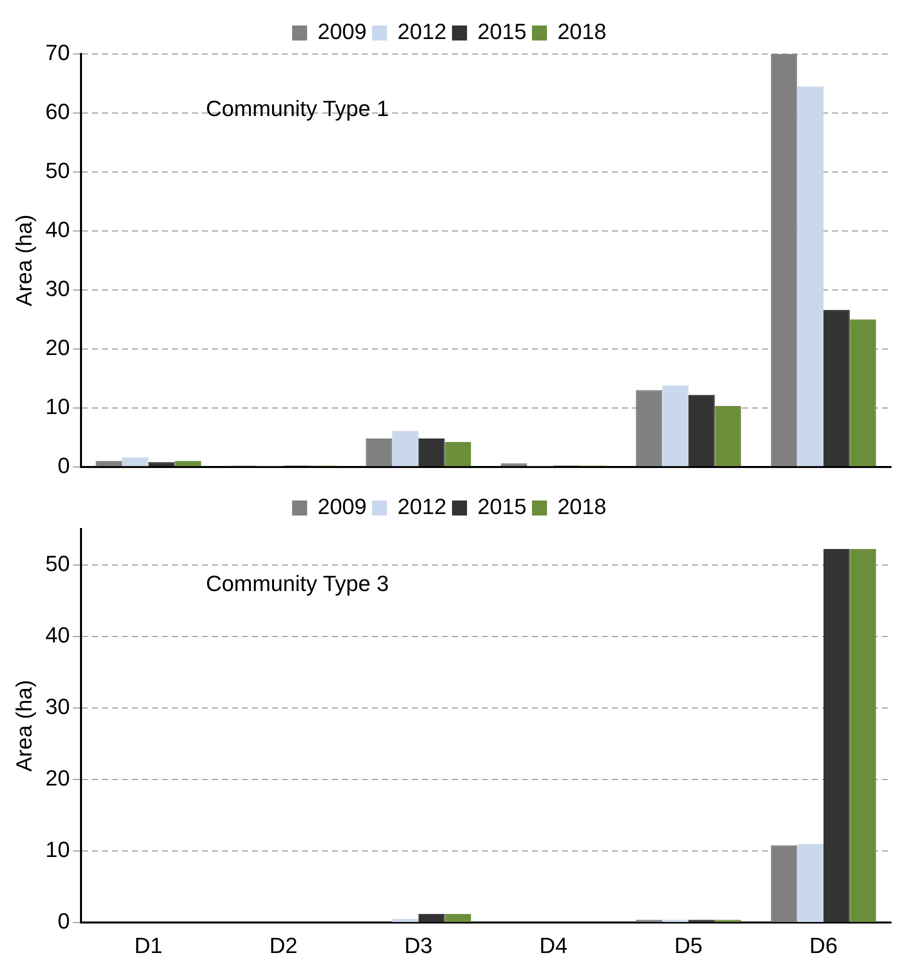  I want to click on annotation: Community Type 1, so click(297, 109).